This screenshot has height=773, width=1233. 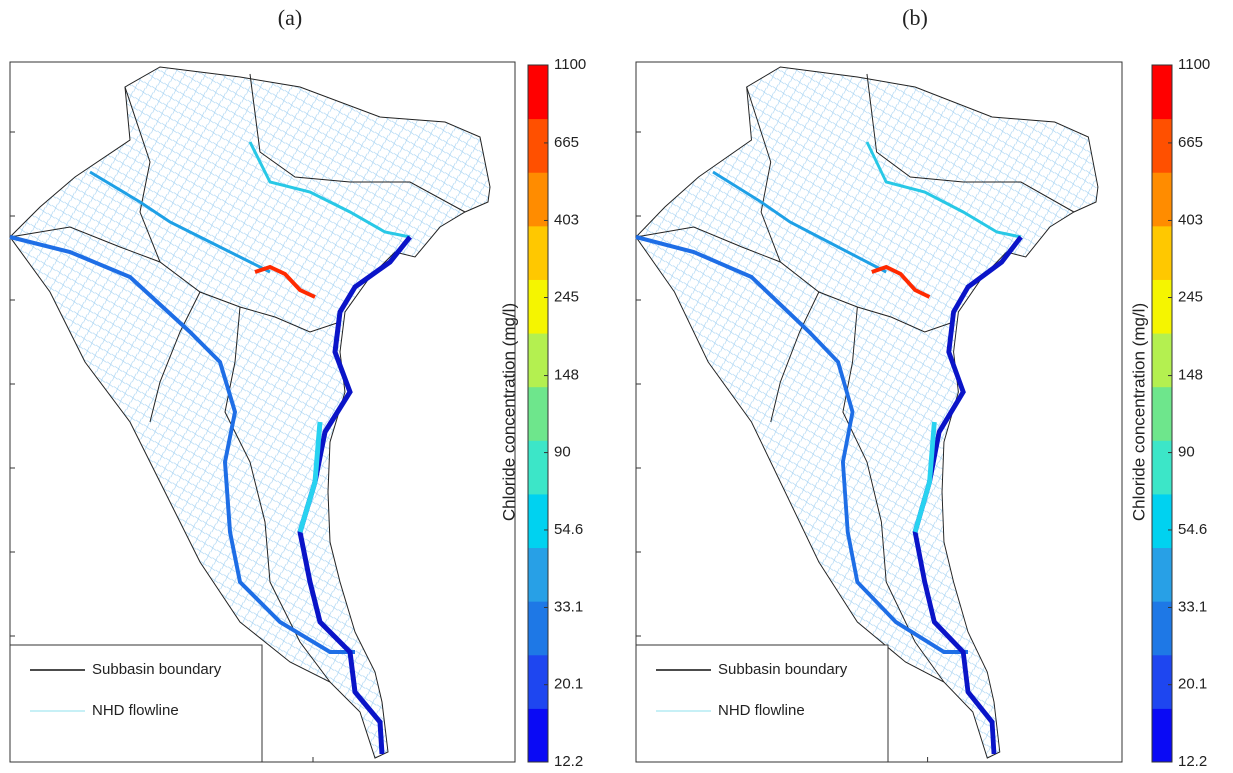 I want to click on panel-label: (a), so click(x=290, y=17).